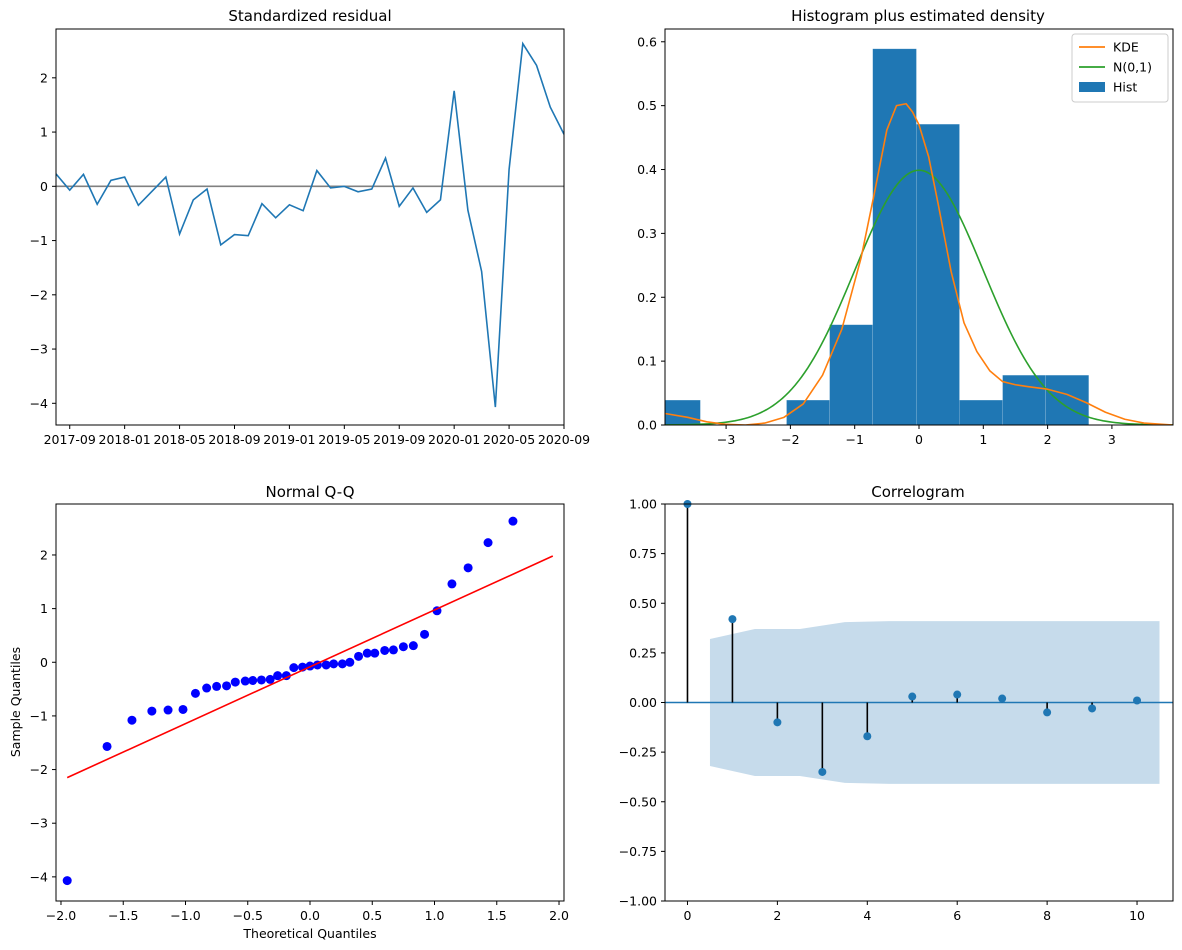 The image size is (1182, 950). I want to click on residual-x-tick-label: 2019-01, so click(289, 439).